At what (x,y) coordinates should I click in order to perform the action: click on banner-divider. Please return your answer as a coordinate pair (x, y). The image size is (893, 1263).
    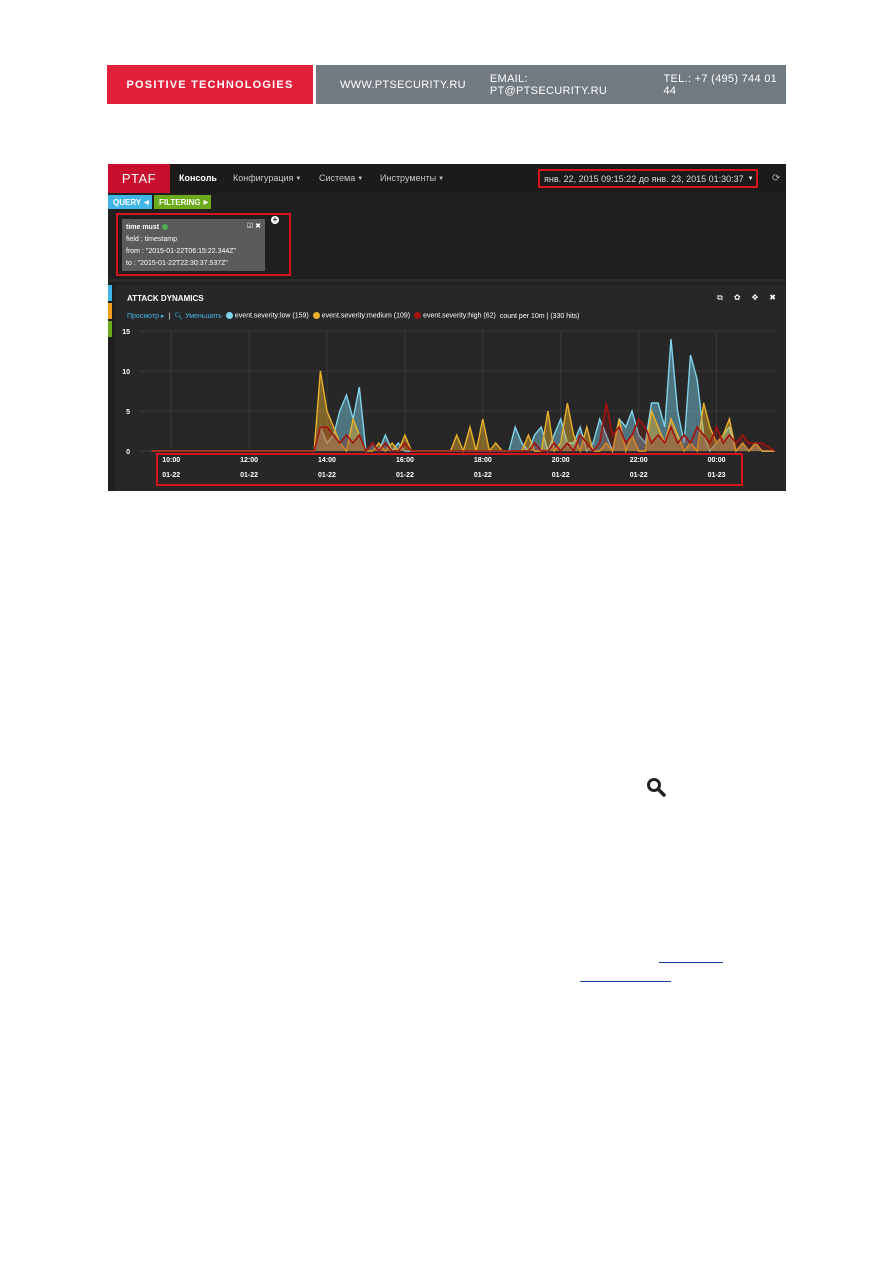
    Looking at the image, I should click on (314, 84).